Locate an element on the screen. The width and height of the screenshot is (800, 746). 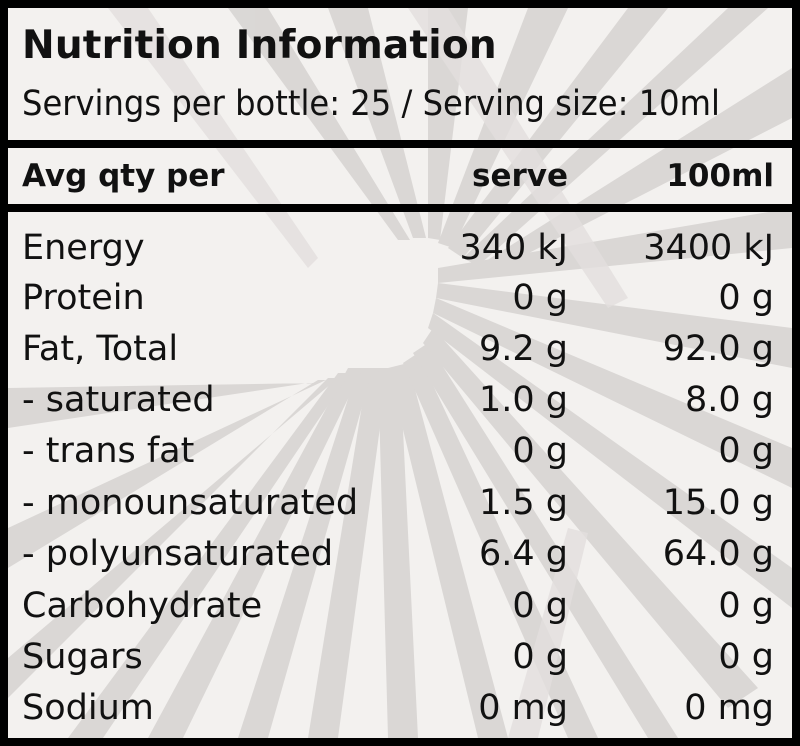
row-label: - saturated is located at coordinates (118, 400).